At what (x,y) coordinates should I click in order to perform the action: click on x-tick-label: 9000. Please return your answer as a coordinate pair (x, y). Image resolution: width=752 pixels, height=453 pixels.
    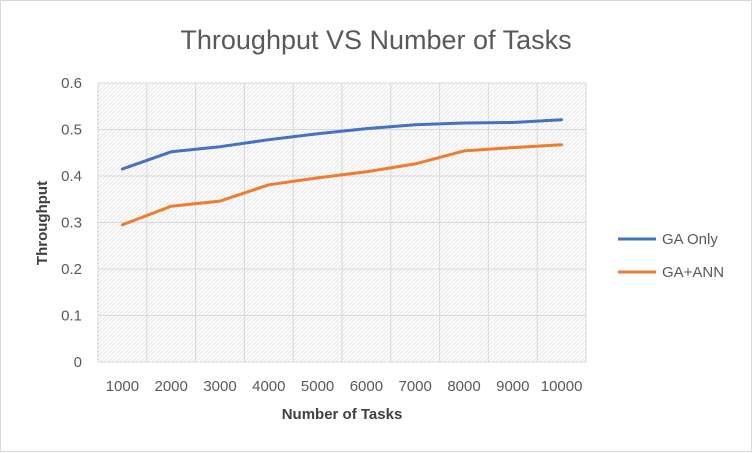
    Looking at the image, I should click on (512, 386).